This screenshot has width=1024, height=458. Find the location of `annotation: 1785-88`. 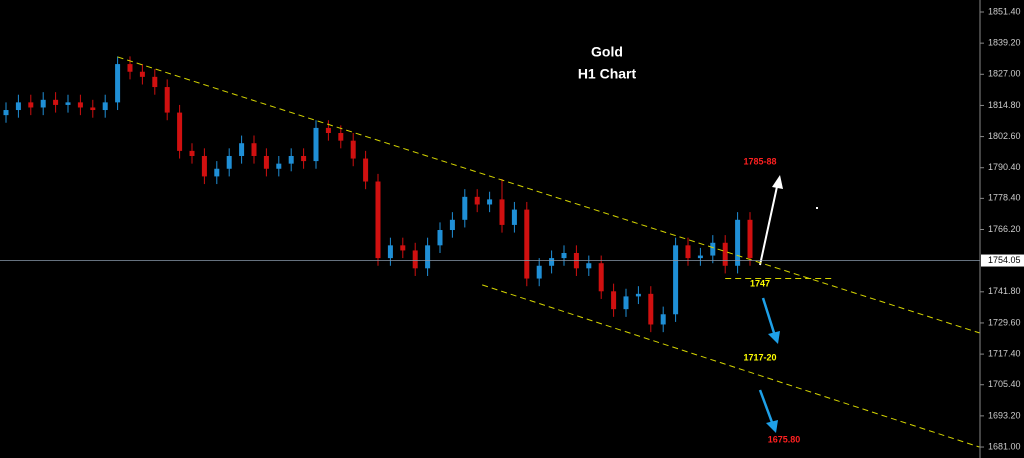

annotation: 1785-88 is located at coordinates (759, 161).